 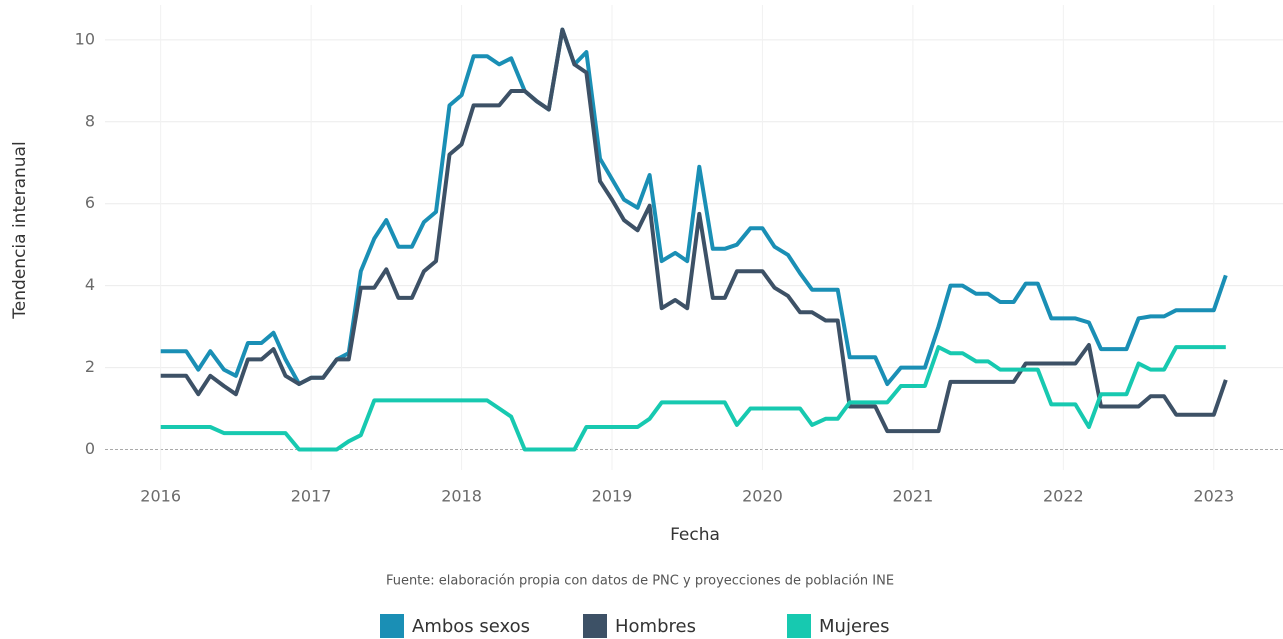 I want to click on x-tick-label: 2021, so click(x=913, y=496).